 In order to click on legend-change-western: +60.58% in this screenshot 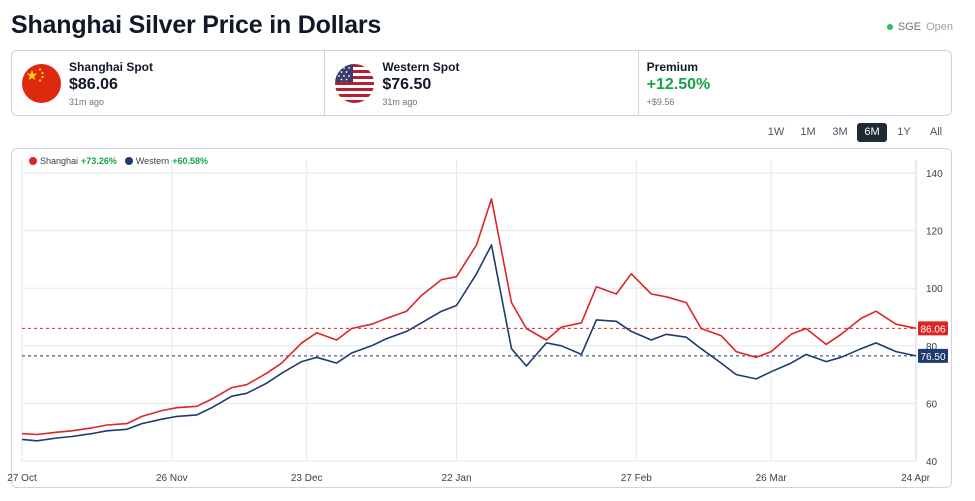, I will do `click(190, 161)`.